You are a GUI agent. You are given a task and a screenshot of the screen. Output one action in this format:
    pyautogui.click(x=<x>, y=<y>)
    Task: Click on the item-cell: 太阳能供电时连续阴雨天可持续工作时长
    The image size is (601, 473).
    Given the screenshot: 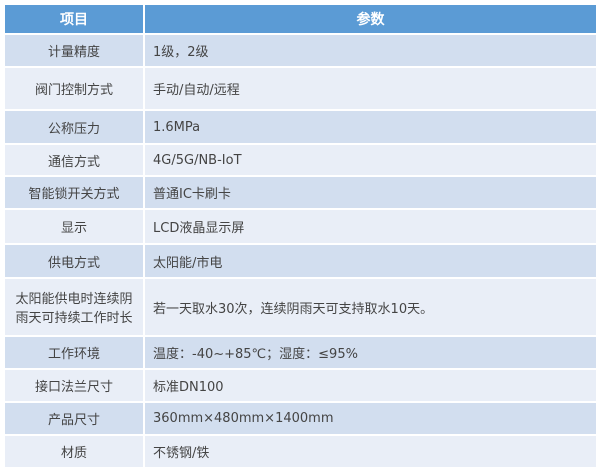 What is the action you would take?
    pyautogui.click(x=74, y=307)
    